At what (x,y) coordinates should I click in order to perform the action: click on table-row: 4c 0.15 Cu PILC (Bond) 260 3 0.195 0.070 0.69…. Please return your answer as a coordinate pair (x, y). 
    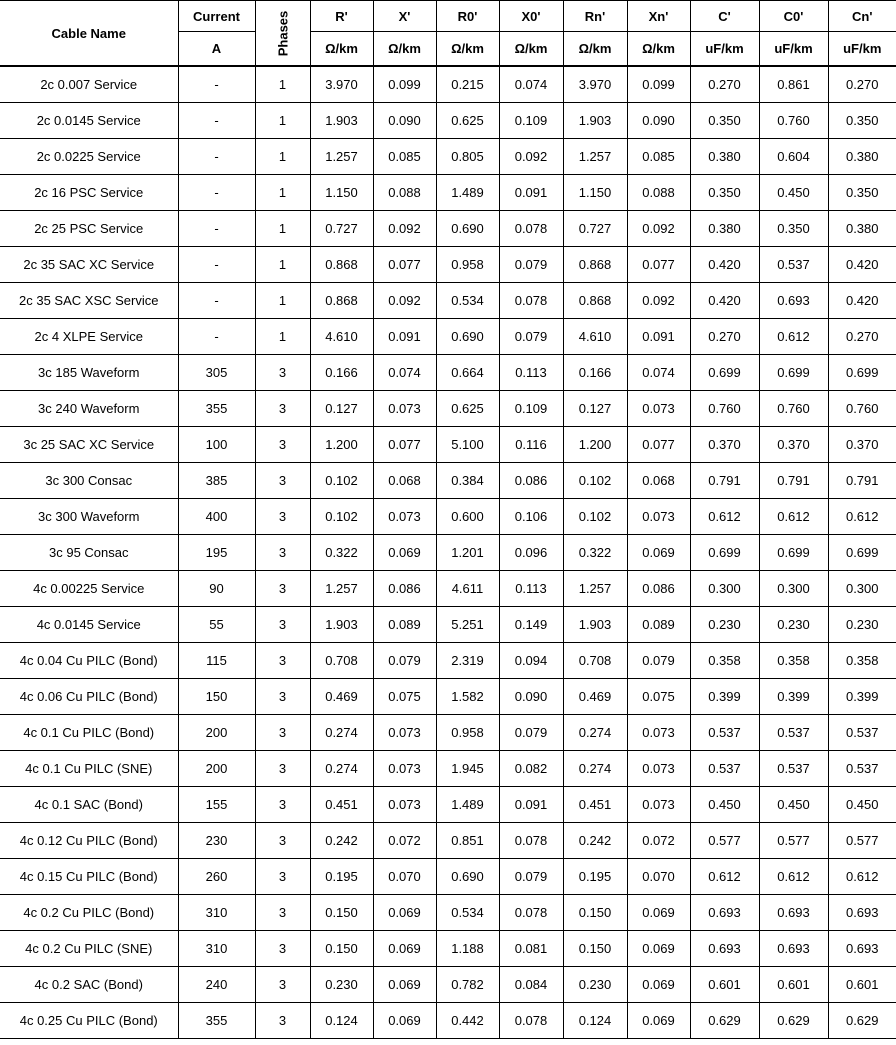
    Looking at the image, I should click on (448, 876).